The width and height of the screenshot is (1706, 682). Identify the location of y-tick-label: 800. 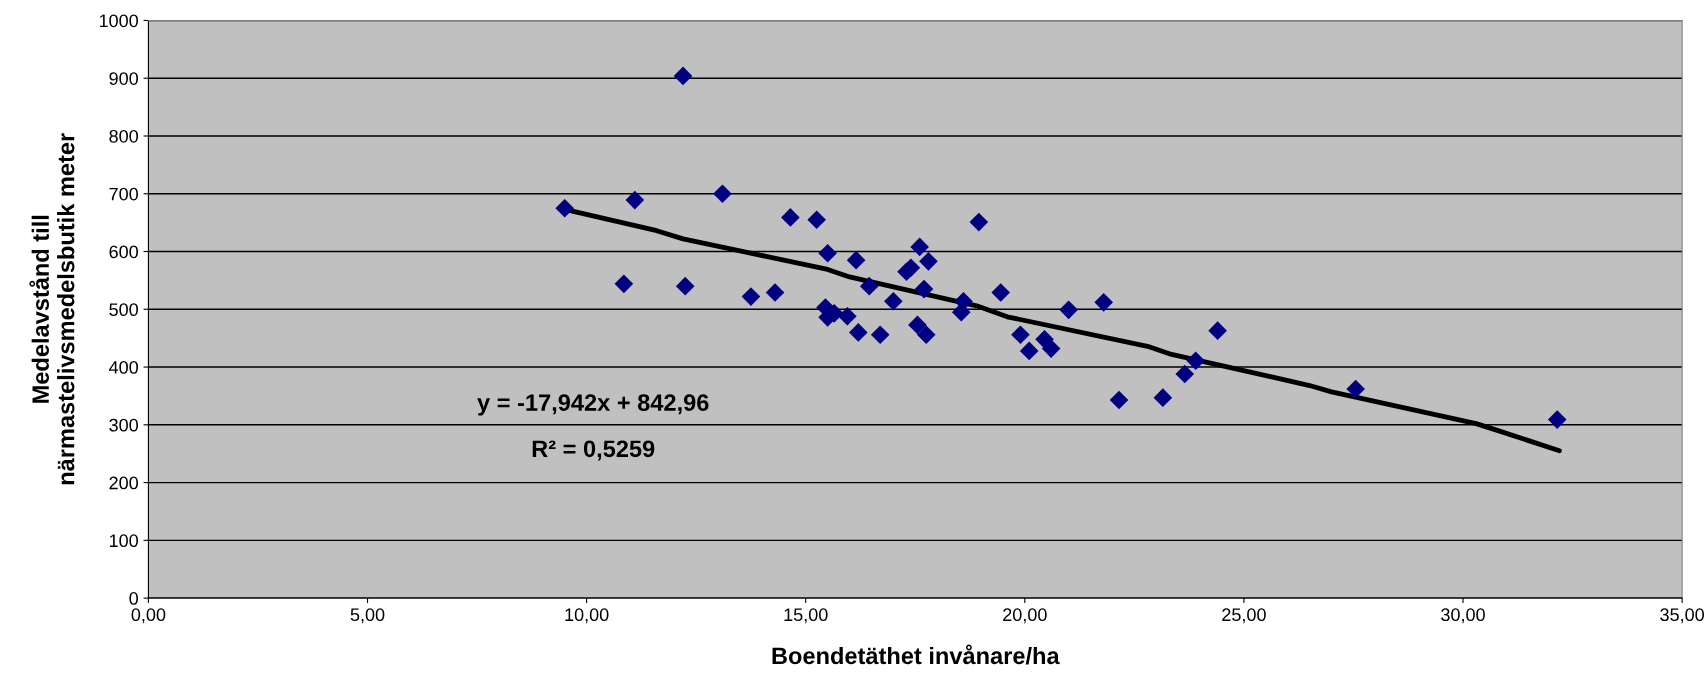
(123, 136).